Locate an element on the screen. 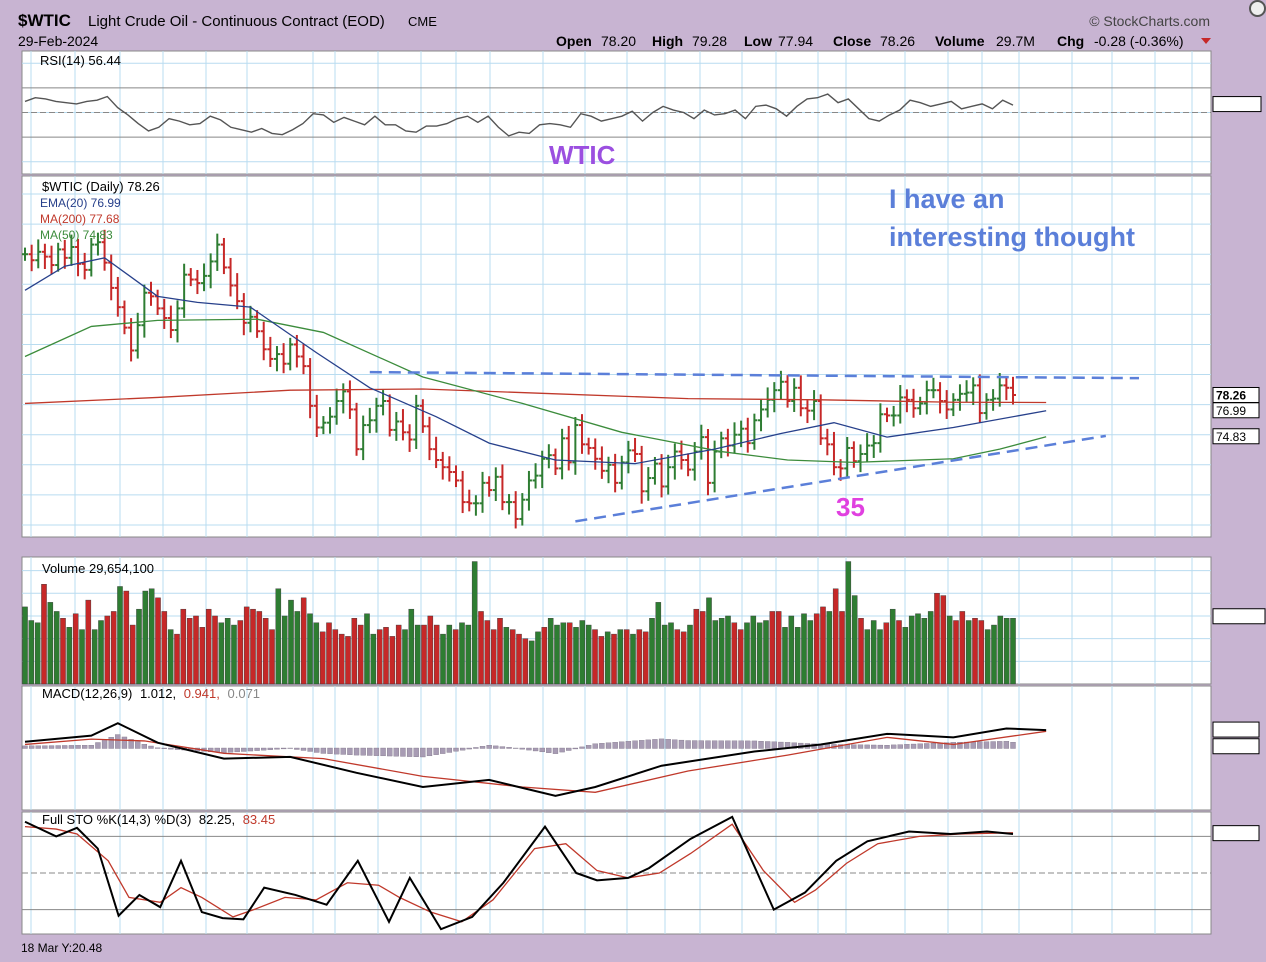 Image resolution: width=1266 pixels, height=962 pixels. sto-label: Full STO %K(14,3) %D(3) is located at coordinates (116, 819).